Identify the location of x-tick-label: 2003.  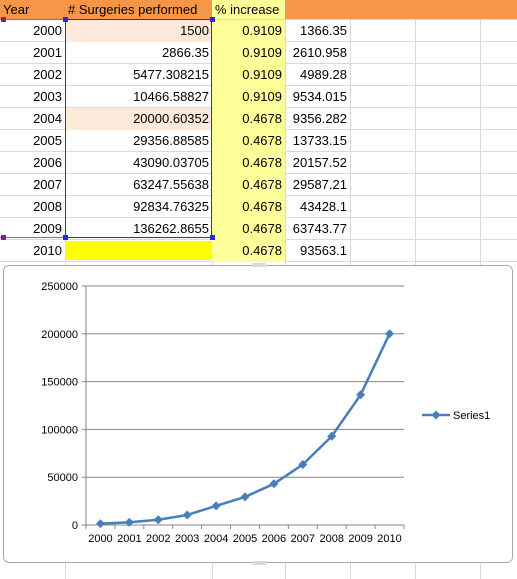
(187, 539).